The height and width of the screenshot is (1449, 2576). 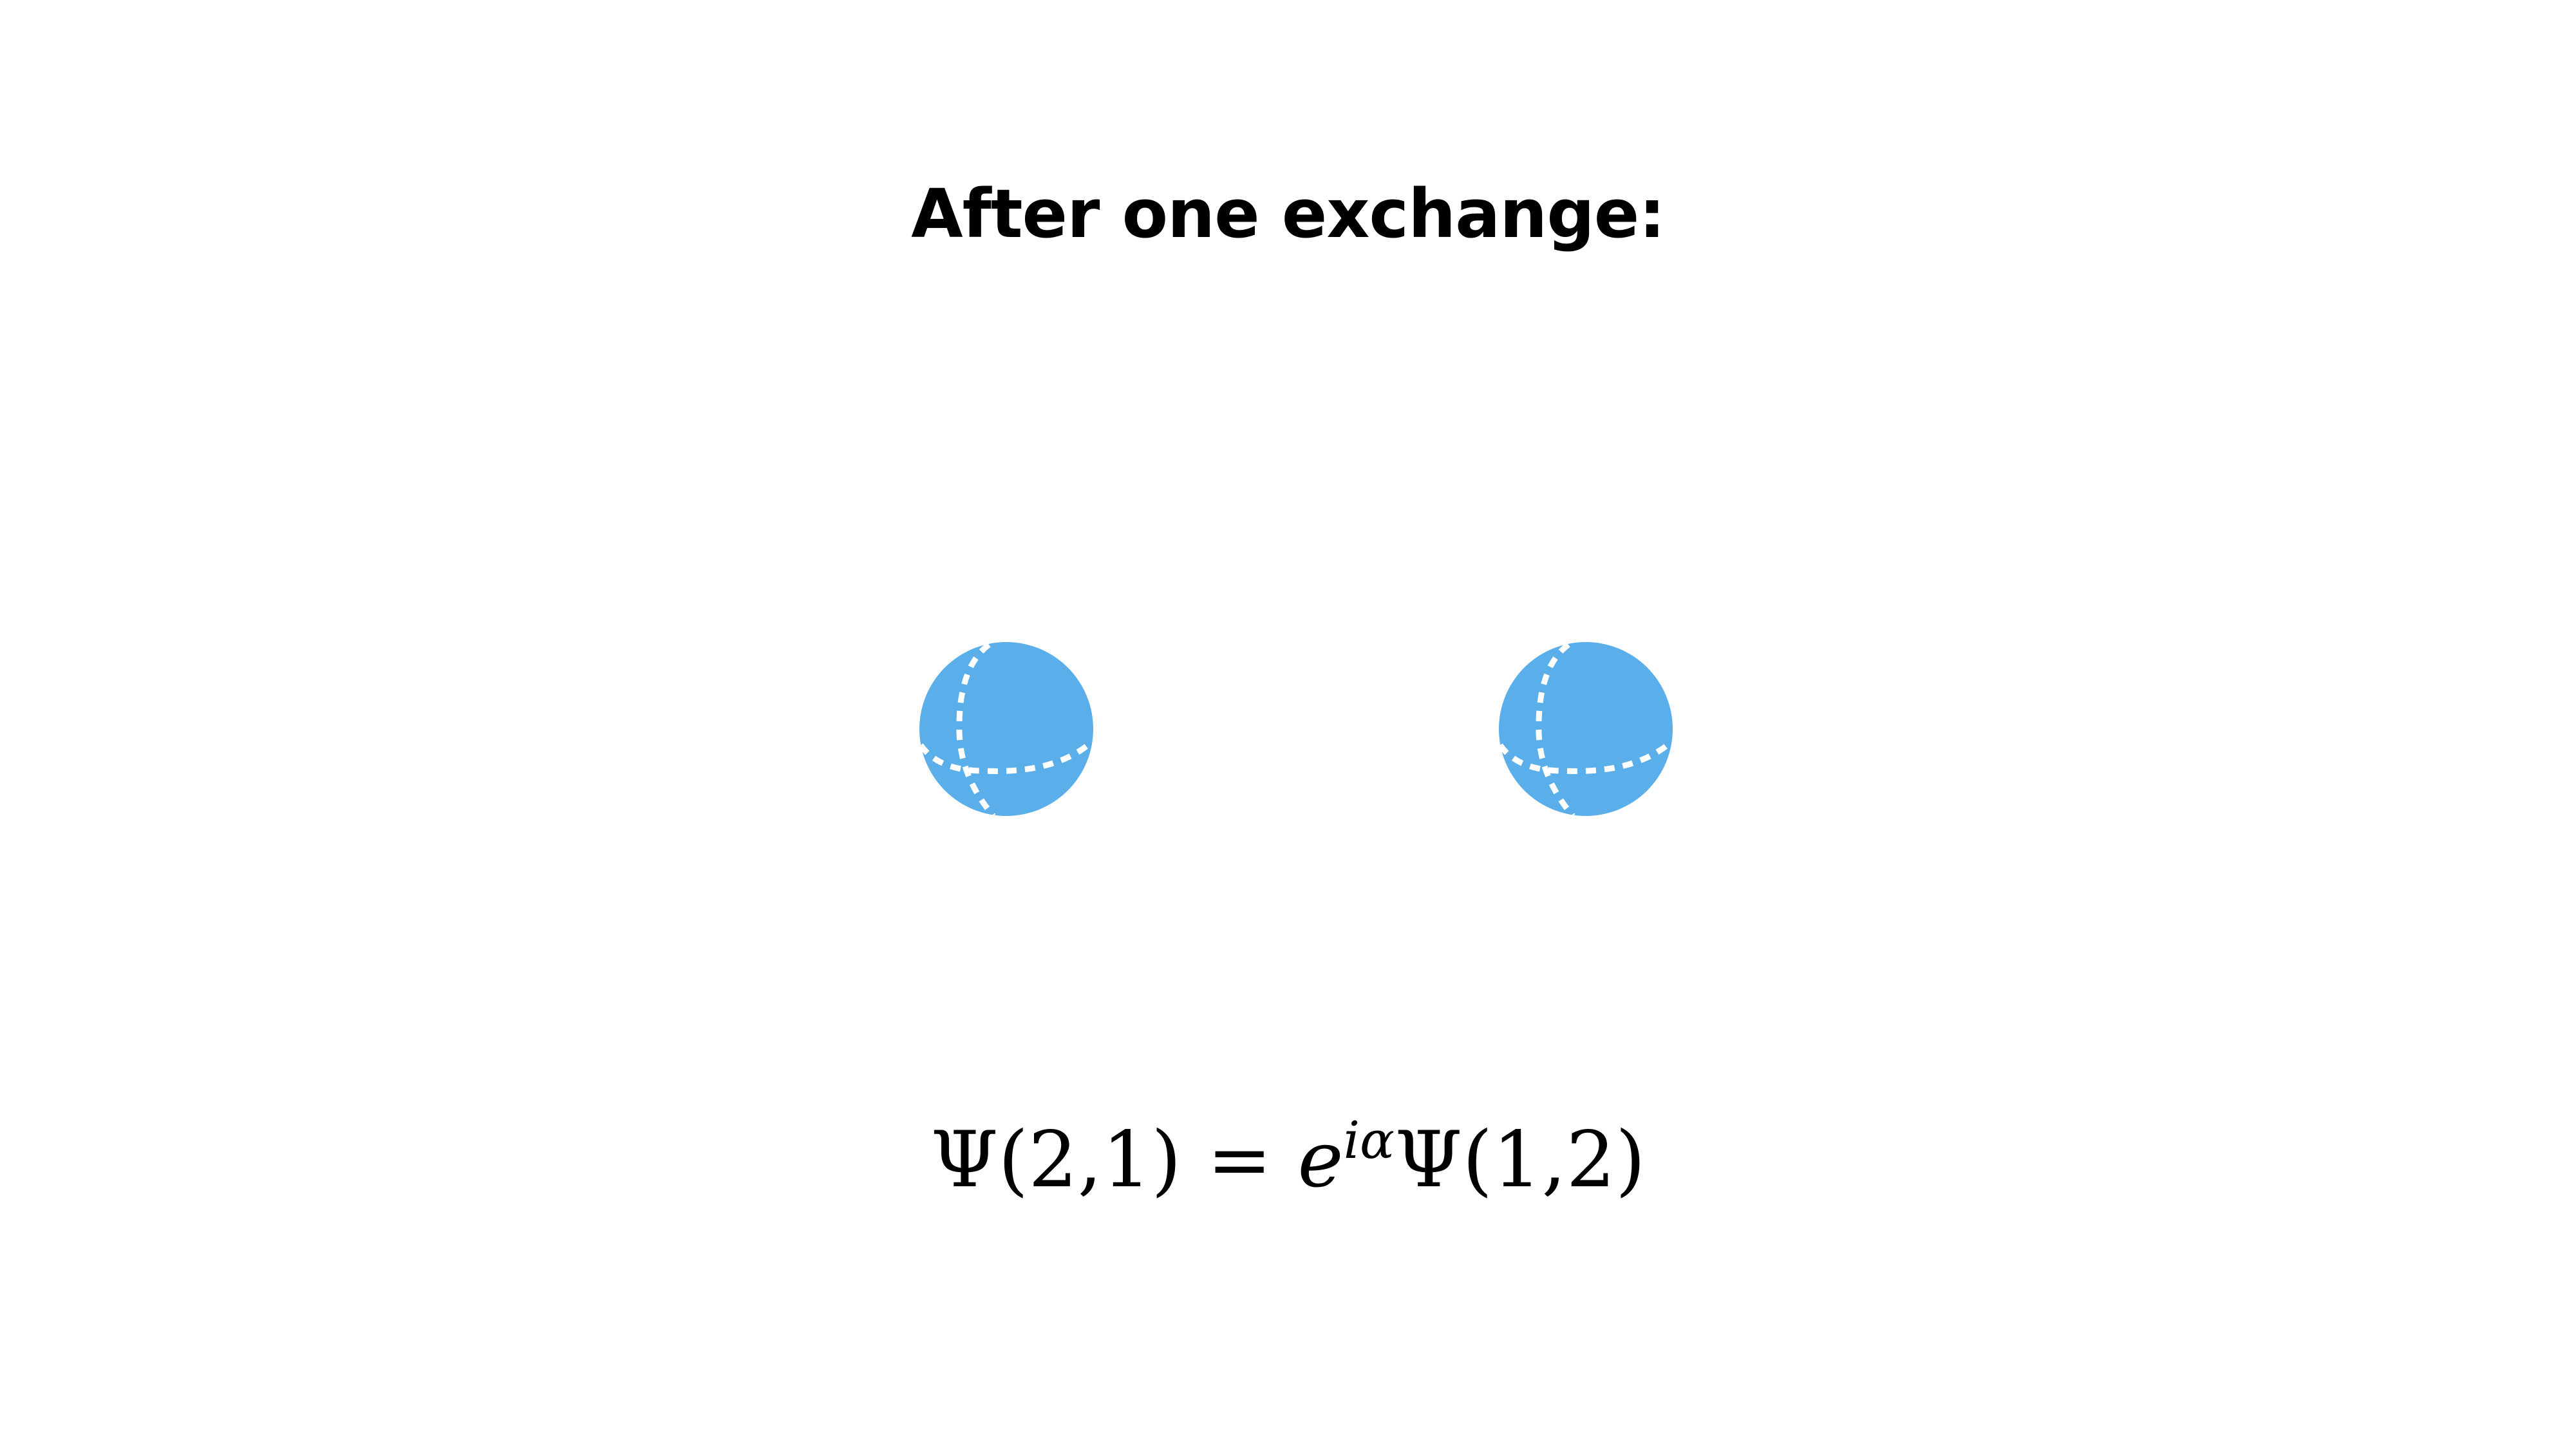 I want to click on particle-right-seam-horizontal, so click(x=1586, y=756).